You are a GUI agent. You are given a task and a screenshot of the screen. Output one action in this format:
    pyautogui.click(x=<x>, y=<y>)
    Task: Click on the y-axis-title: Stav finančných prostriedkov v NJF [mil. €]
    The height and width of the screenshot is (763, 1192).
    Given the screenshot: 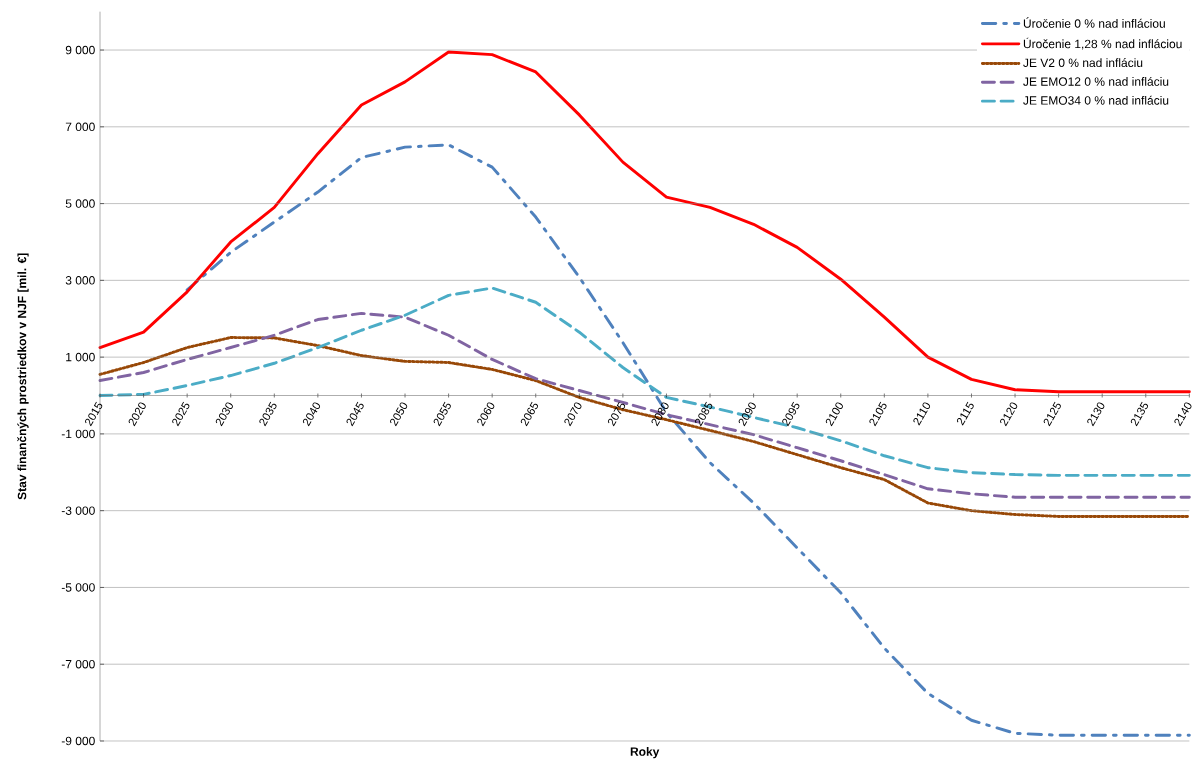 What is the action you would take?
    pyautogui.click(x=23, y=376)
    